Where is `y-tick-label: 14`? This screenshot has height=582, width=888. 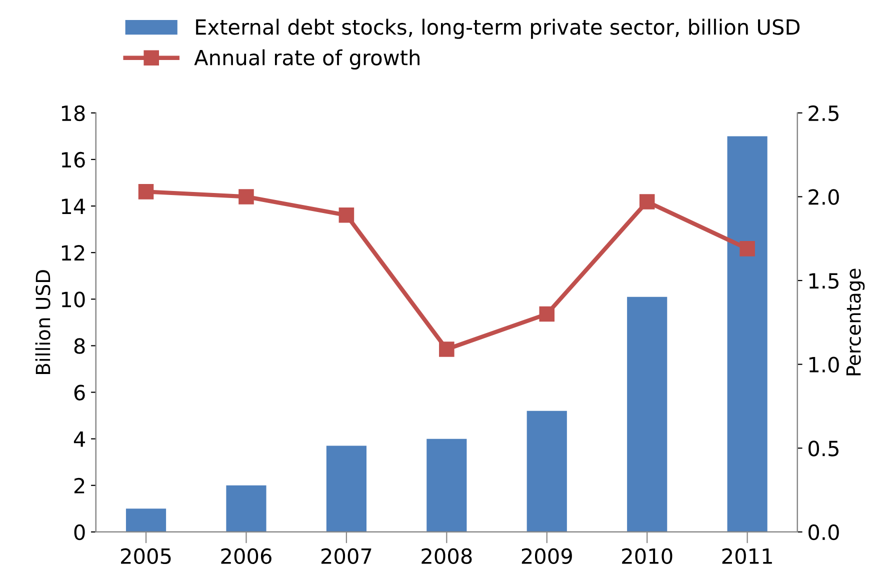
y-tick-label: 14 is located at coordinates (74, 206).